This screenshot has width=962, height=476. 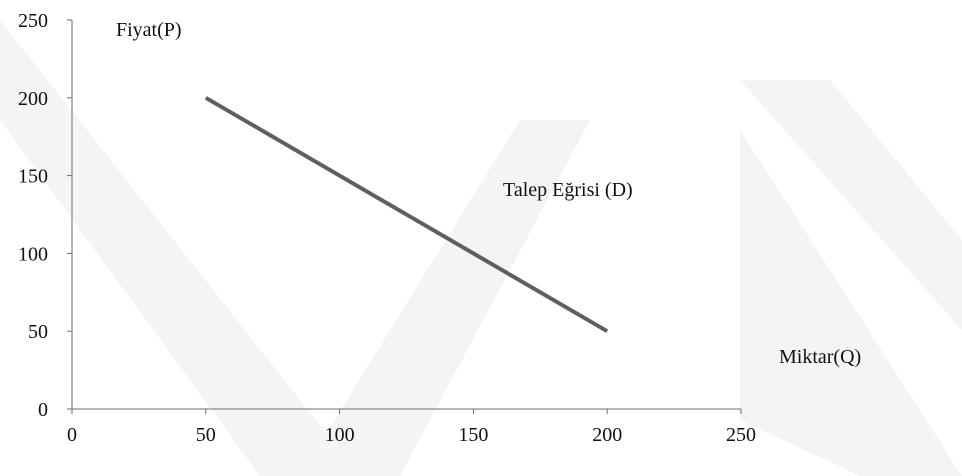 I want to click on y-tick-label: 250, so click(x=33, y=21).